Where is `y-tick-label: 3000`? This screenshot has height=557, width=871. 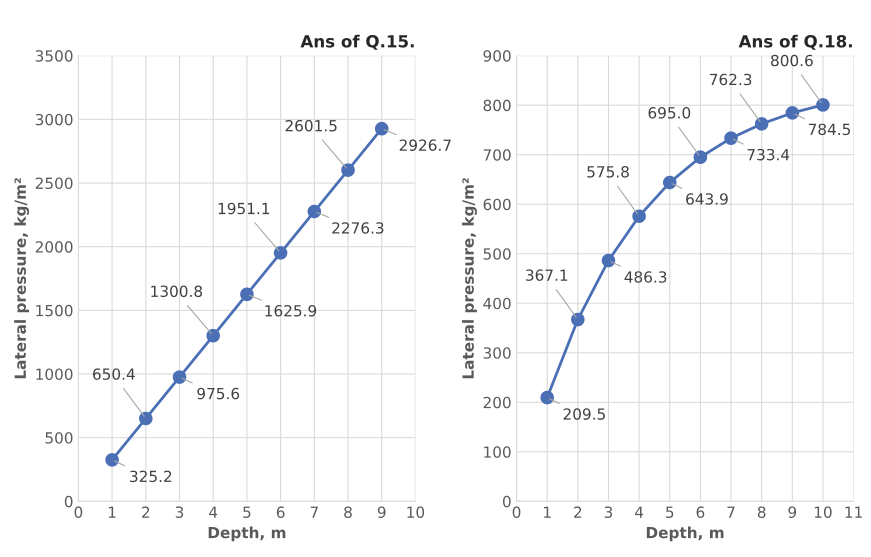
y-tick-label: 3000 is located at coordinates (54, 120).